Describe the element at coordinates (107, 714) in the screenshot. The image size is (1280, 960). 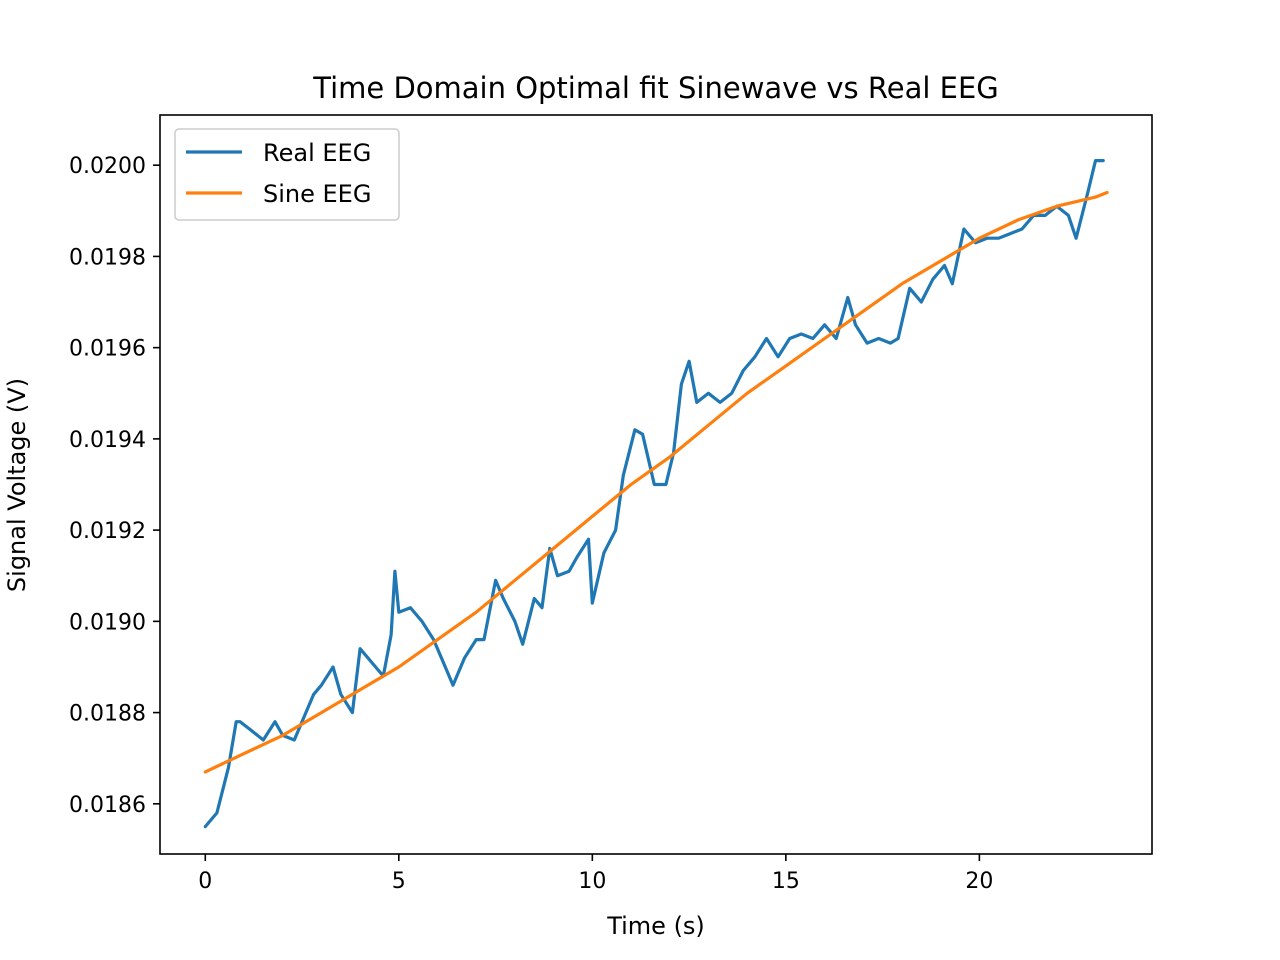
I see `y-tick-label: 0.0188` at that location.